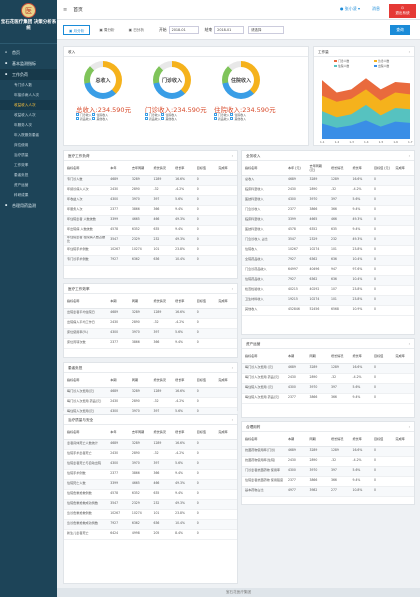 The height and width of the screenshot is (597, 420). What do you see at coordinates (28, 175) in the screenshot?
I see `sidebar-item: 患者负担` at bounding box center [28, 175].